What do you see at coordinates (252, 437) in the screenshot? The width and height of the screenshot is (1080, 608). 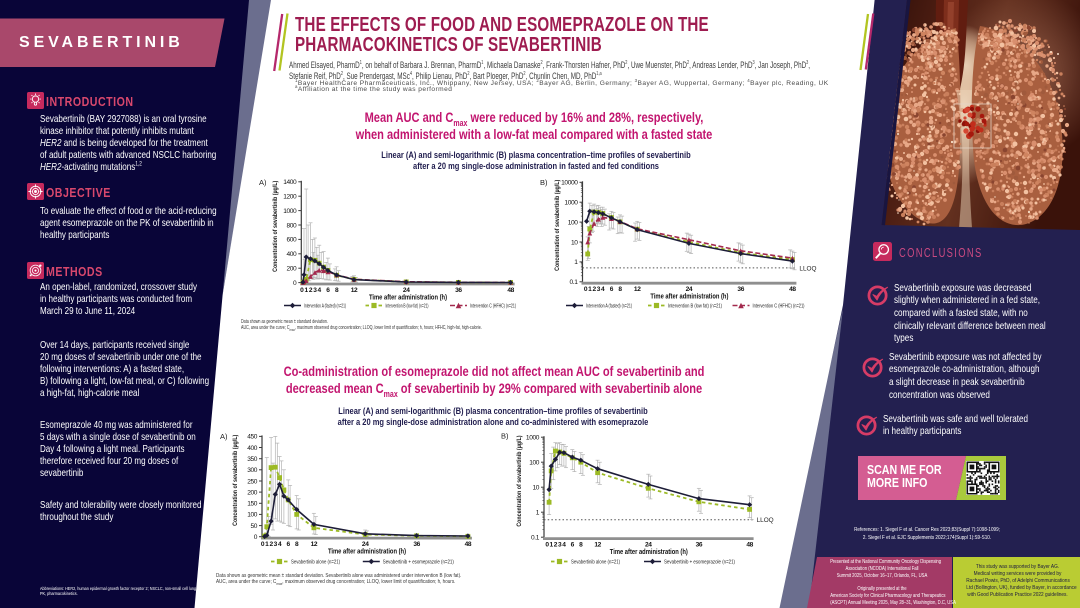 I see `svg-text: 450` at bounding box center [252, 437].